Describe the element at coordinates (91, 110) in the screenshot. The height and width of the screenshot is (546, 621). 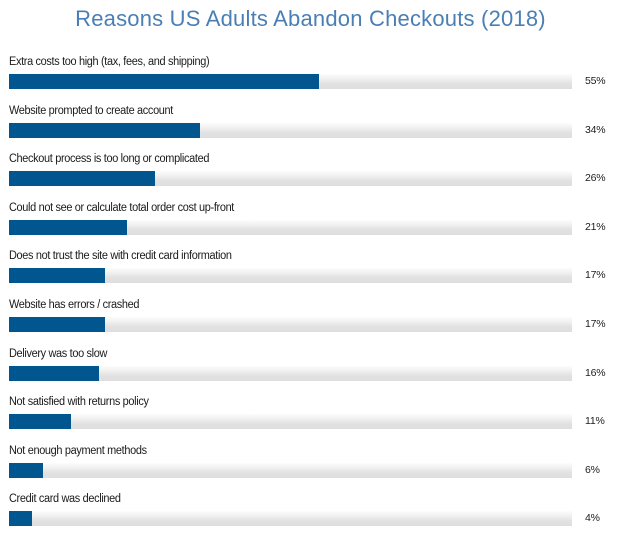
I see `bar-row-label: Website prompted to create account` at that location.